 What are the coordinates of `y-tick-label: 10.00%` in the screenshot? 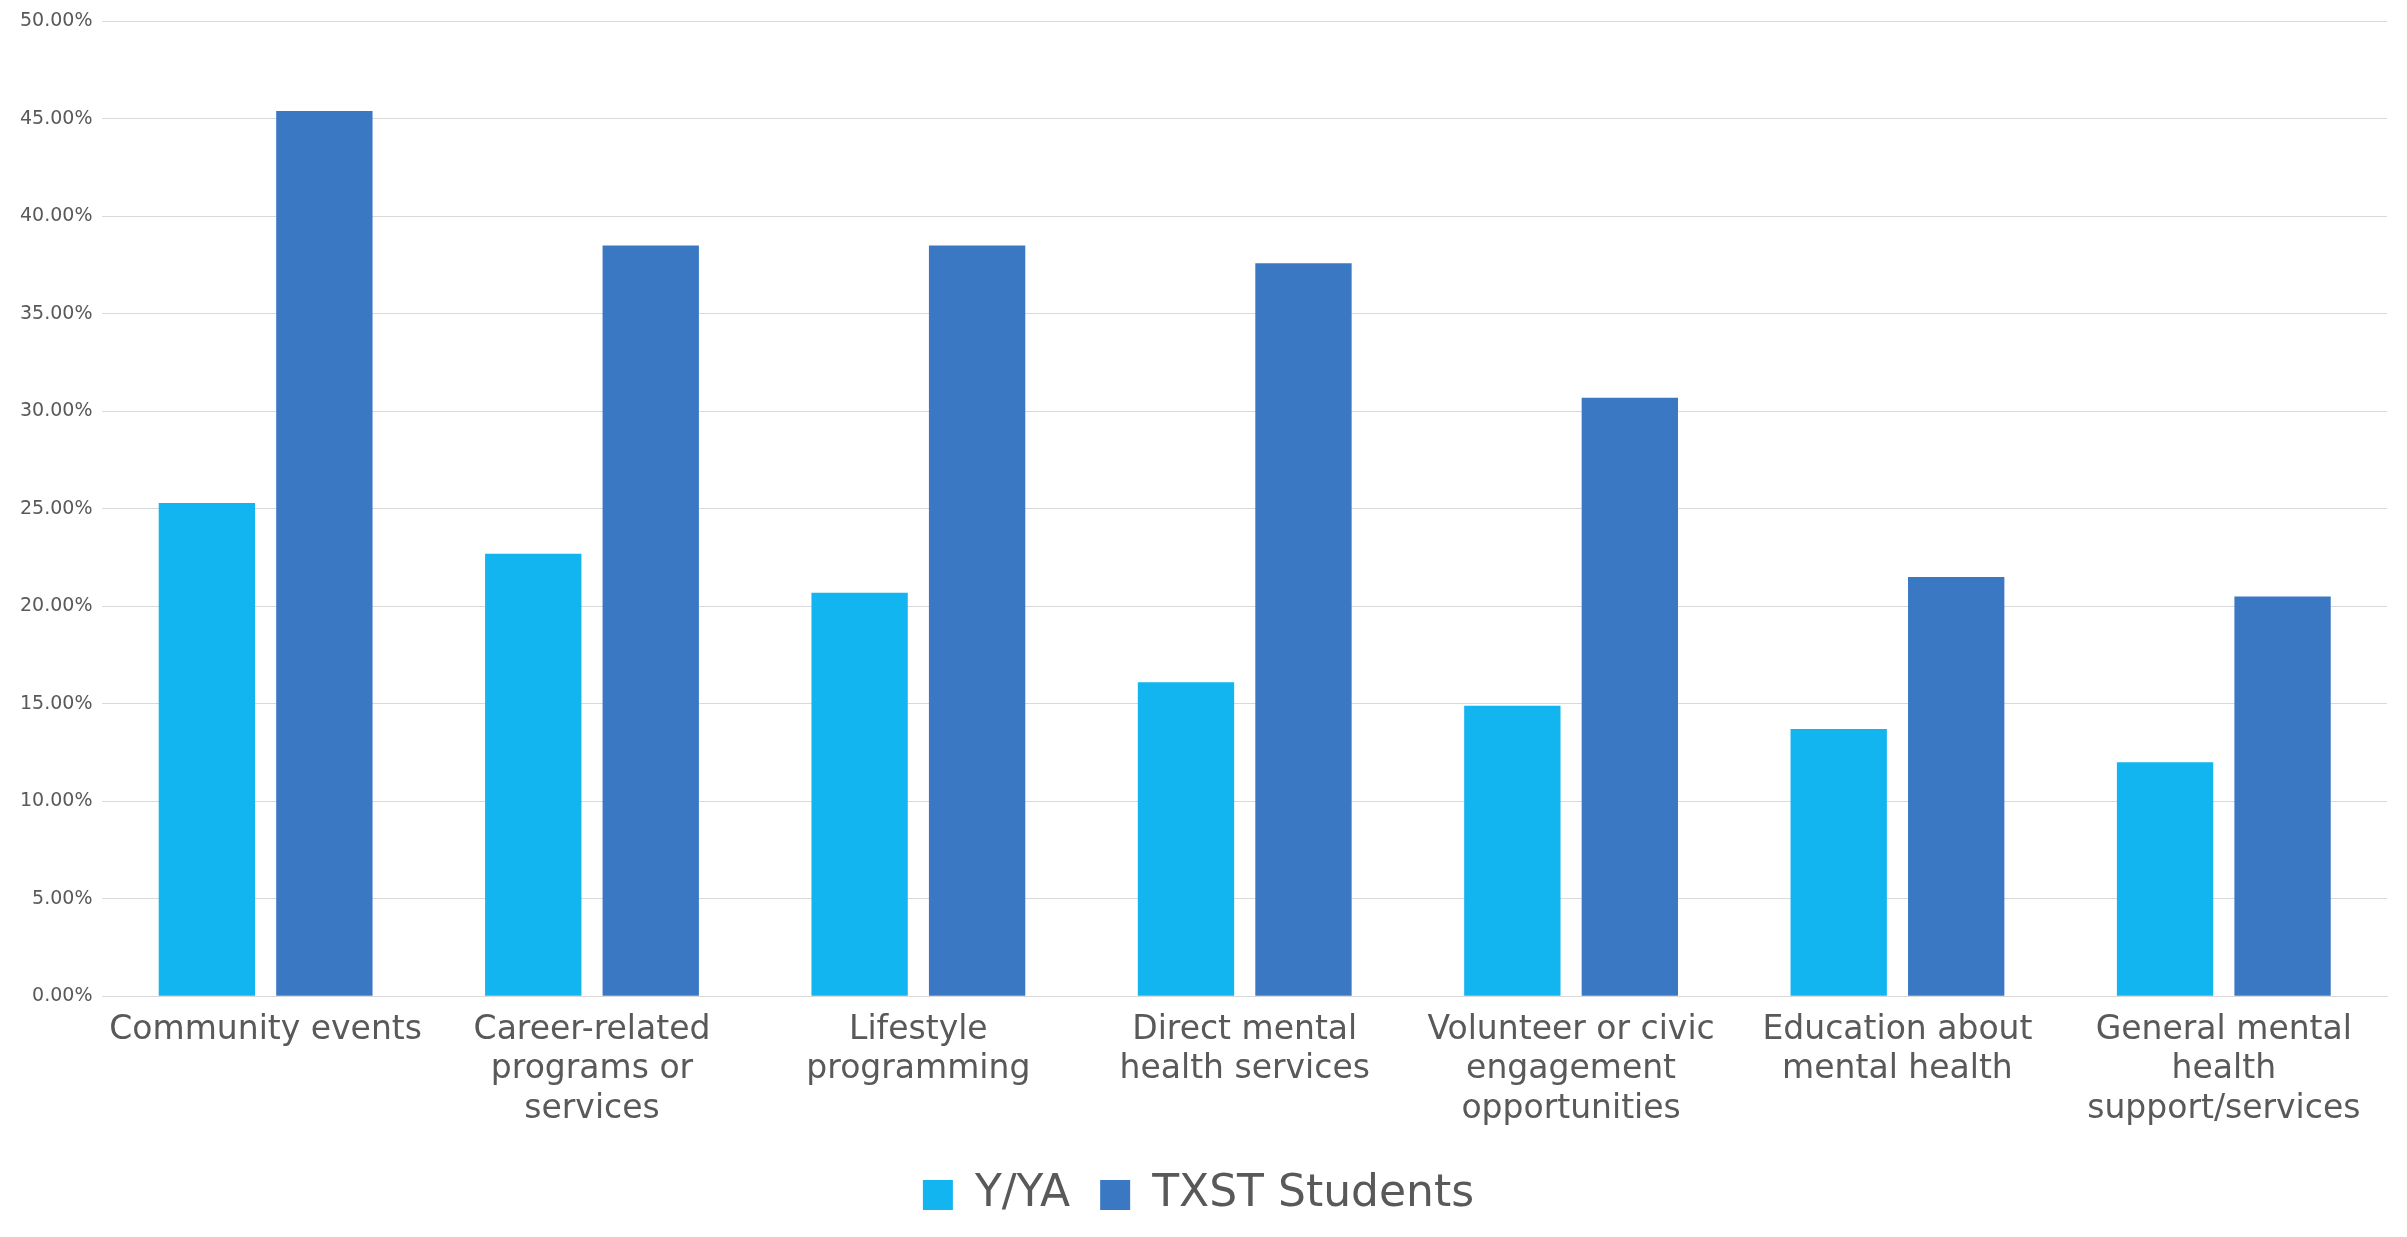 It's located at (56, 799).